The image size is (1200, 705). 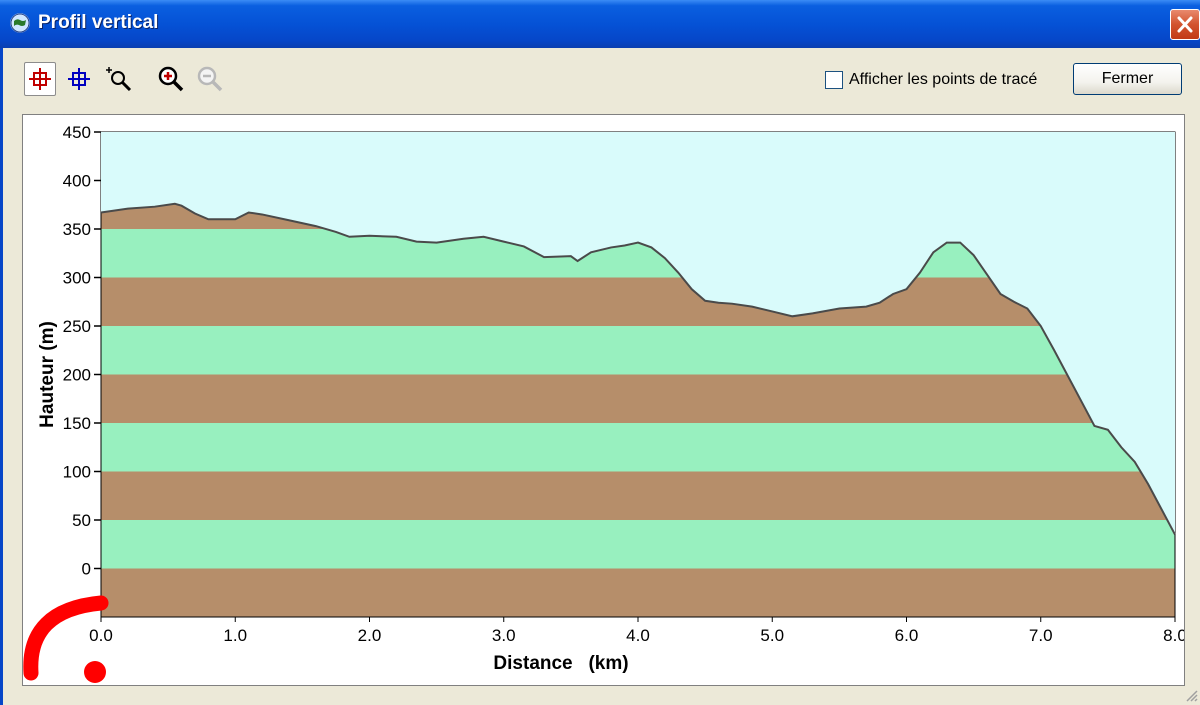 I want to click on x-tick-label: 1.0, so click(x=235, y=635).